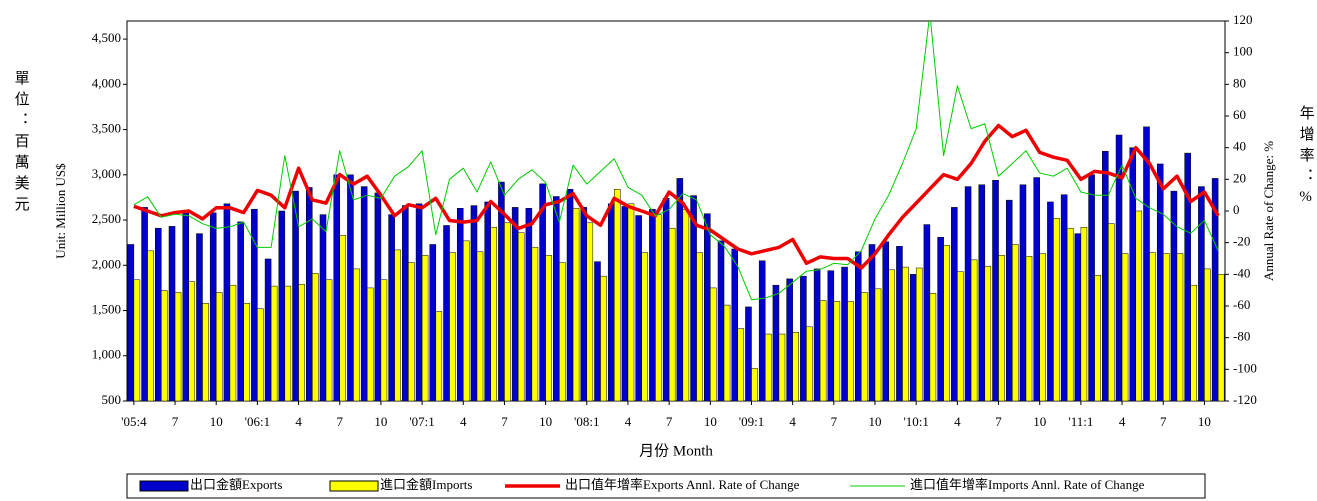 The width and height of the screenshot is (1317, 501). What do you see at coordinates (106, 309) in the screenshot?
I see `y-tick-label: 1,500` at bounding box center [106, 309].